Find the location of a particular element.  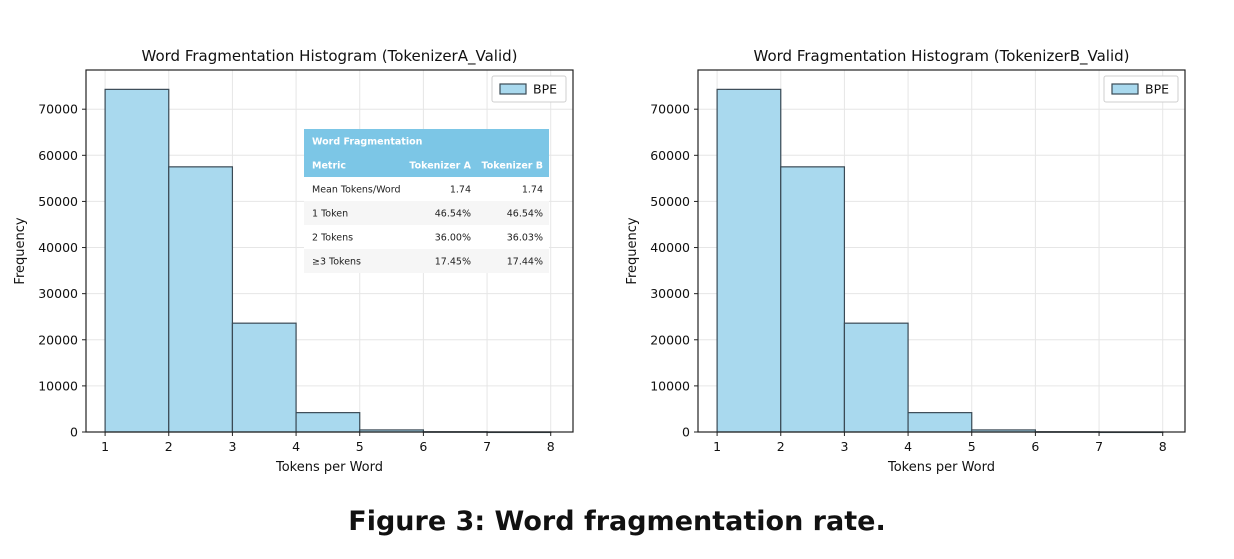

table-header-cell: Metric is located at coordinates (329, 166).